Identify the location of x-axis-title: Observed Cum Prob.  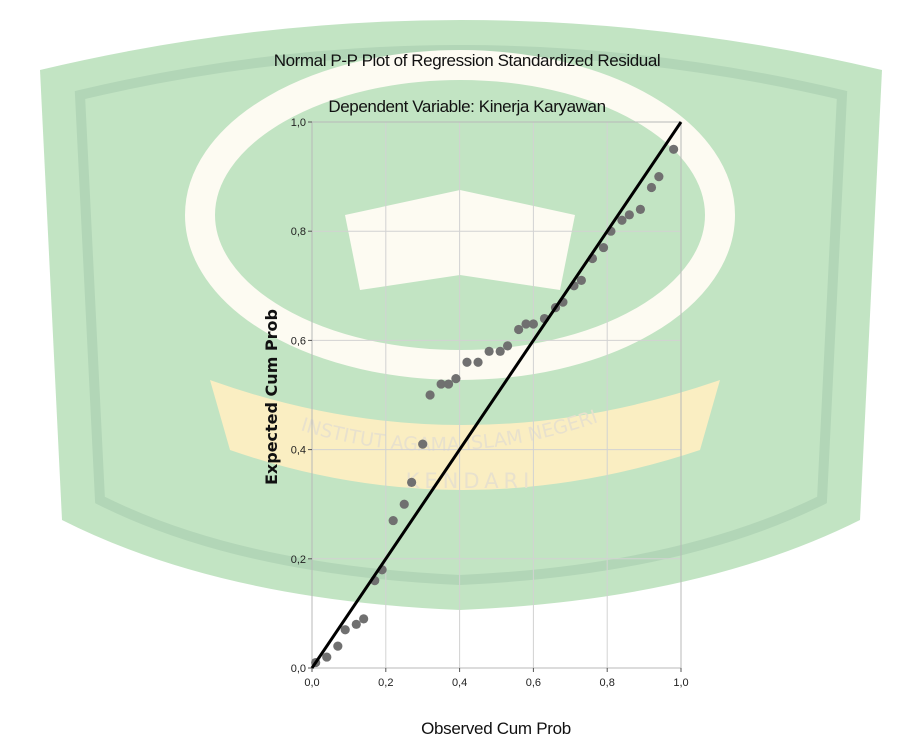
(496, 728).